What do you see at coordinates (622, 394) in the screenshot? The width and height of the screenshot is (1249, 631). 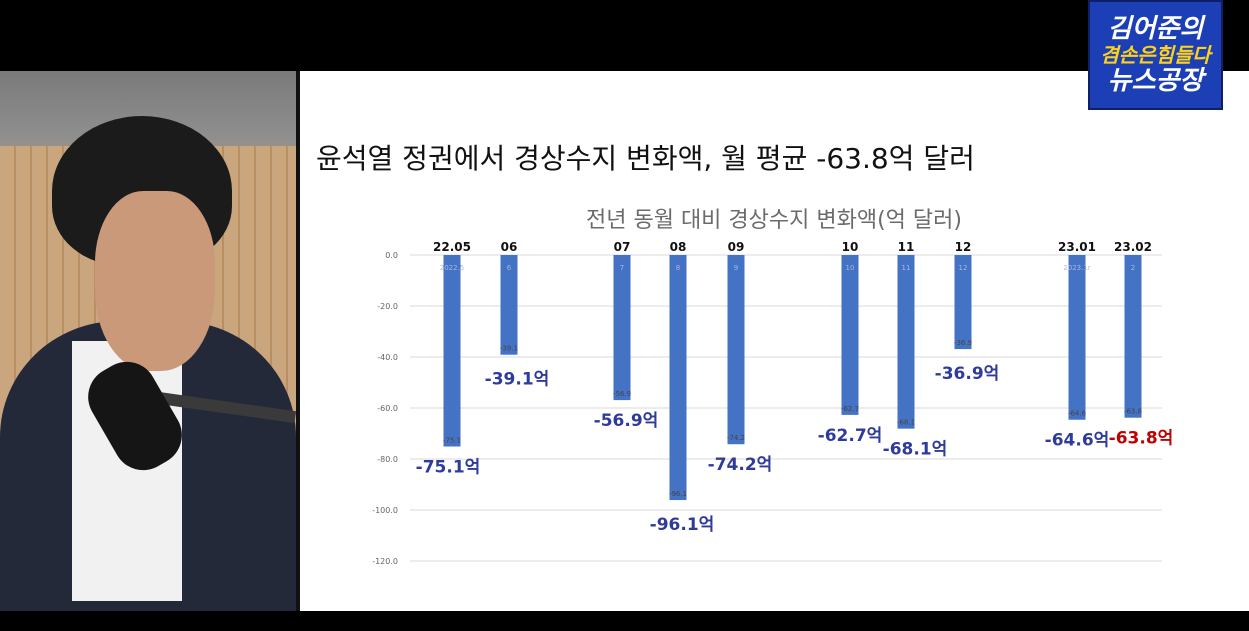 I see `small-value-label: -56.9` at bounding box center [622, 394].